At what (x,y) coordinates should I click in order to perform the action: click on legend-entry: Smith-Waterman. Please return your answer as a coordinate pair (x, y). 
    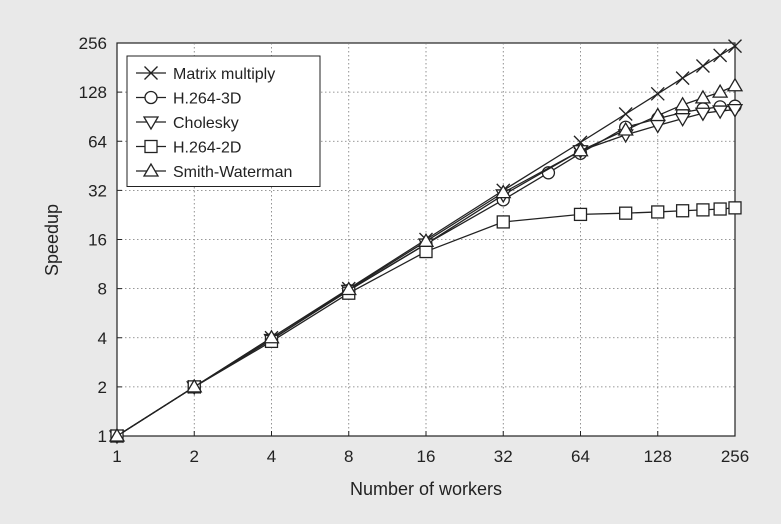
    Looking at the image, I should click on (214, 171).